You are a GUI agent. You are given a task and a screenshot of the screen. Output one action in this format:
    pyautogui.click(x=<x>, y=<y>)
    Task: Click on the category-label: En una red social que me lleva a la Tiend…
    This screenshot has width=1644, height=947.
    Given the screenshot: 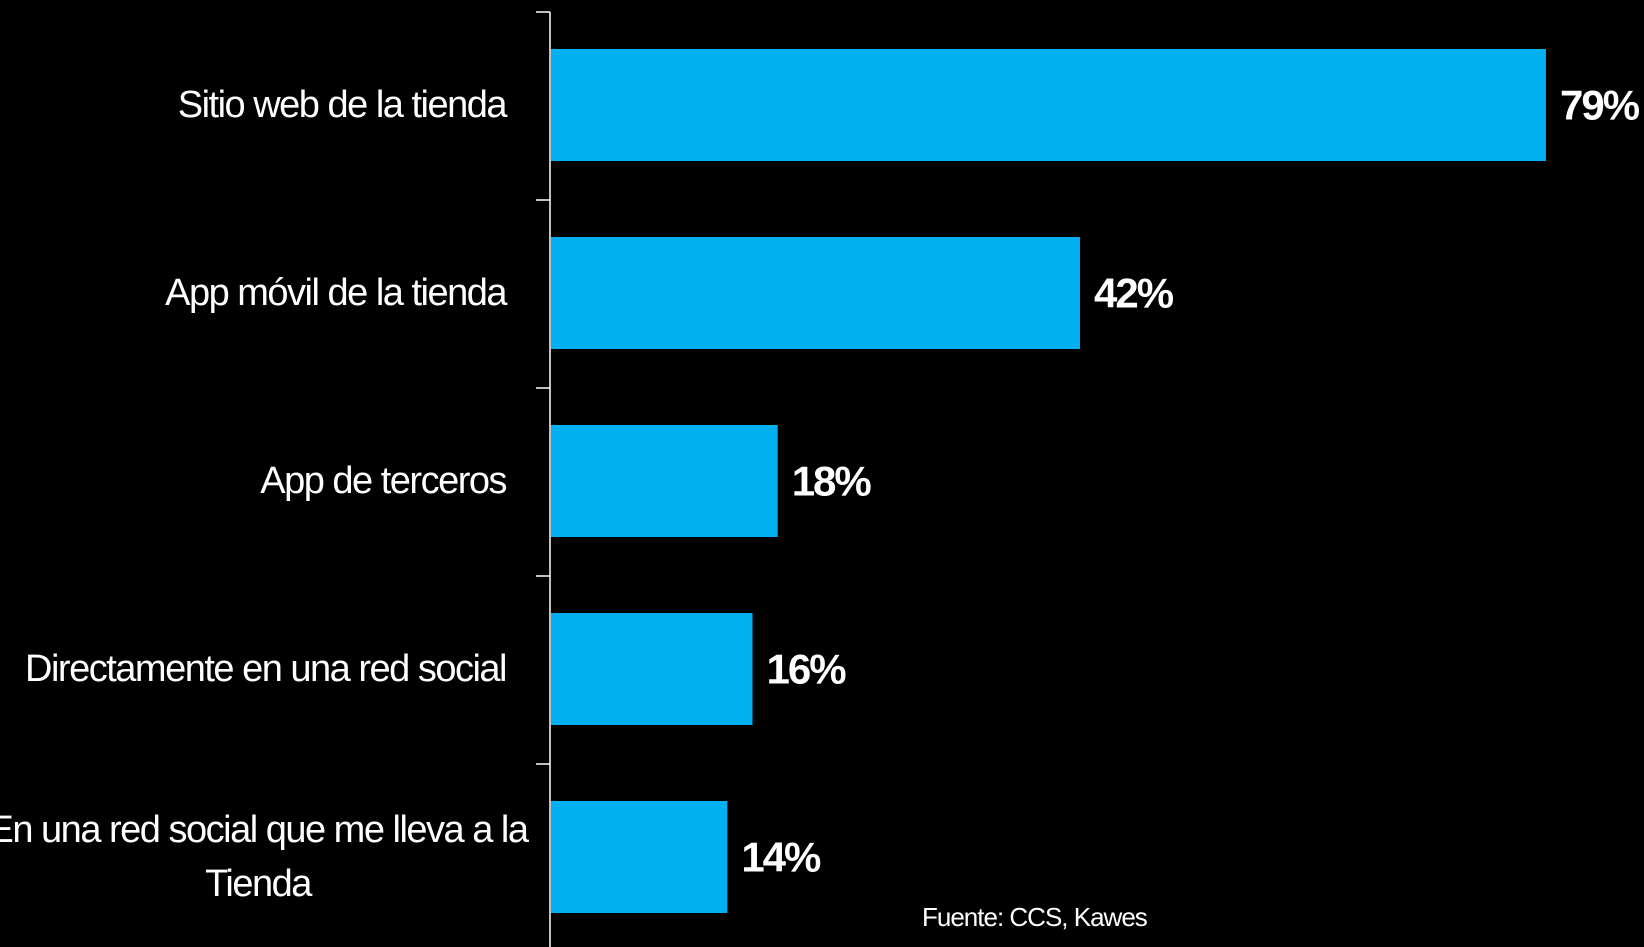 What is the action you would take?
    pyautogui.click(x=265, y=857)
    